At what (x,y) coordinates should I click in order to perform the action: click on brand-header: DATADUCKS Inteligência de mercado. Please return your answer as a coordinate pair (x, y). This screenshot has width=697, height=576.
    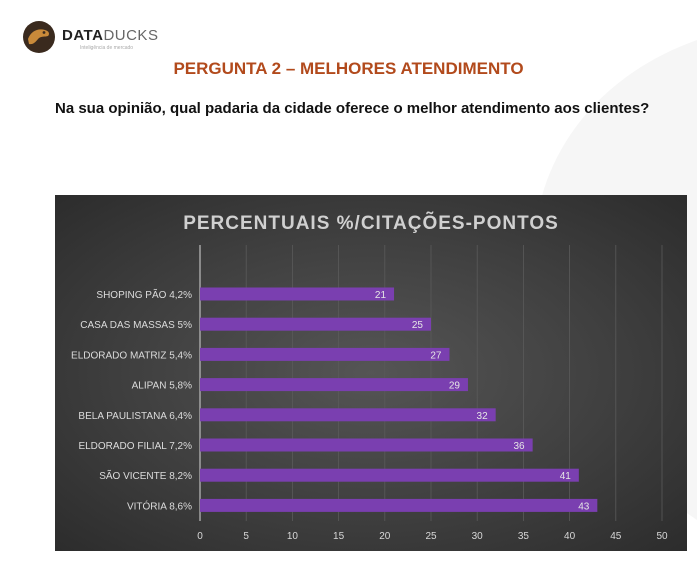
    Looking at the image, I should click on (122, 38).